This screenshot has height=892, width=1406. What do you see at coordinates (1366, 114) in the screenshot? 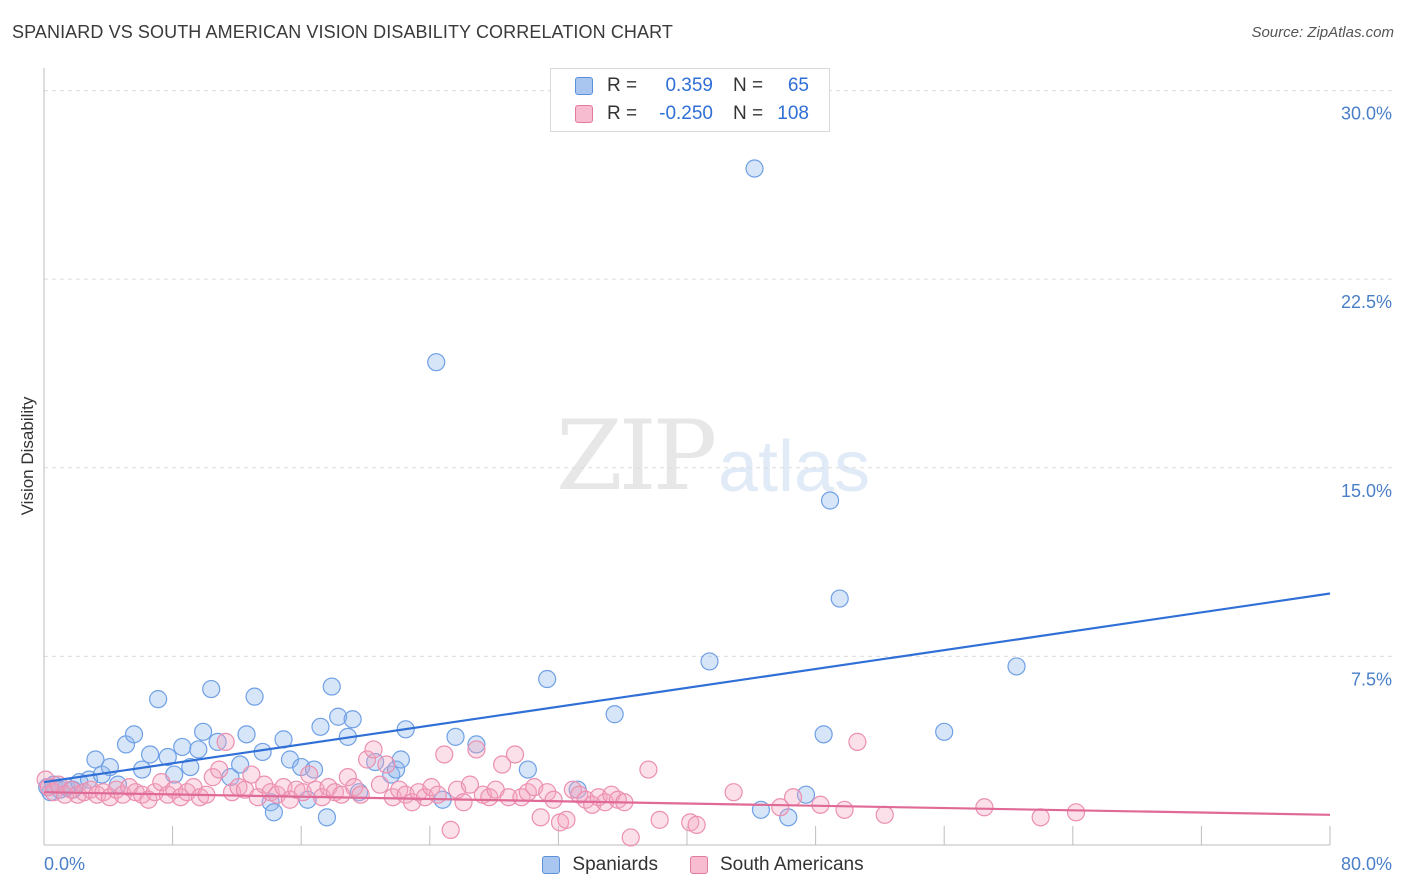
I see `y-tick-label: 30.0%` at bounding box center [1366, 114].